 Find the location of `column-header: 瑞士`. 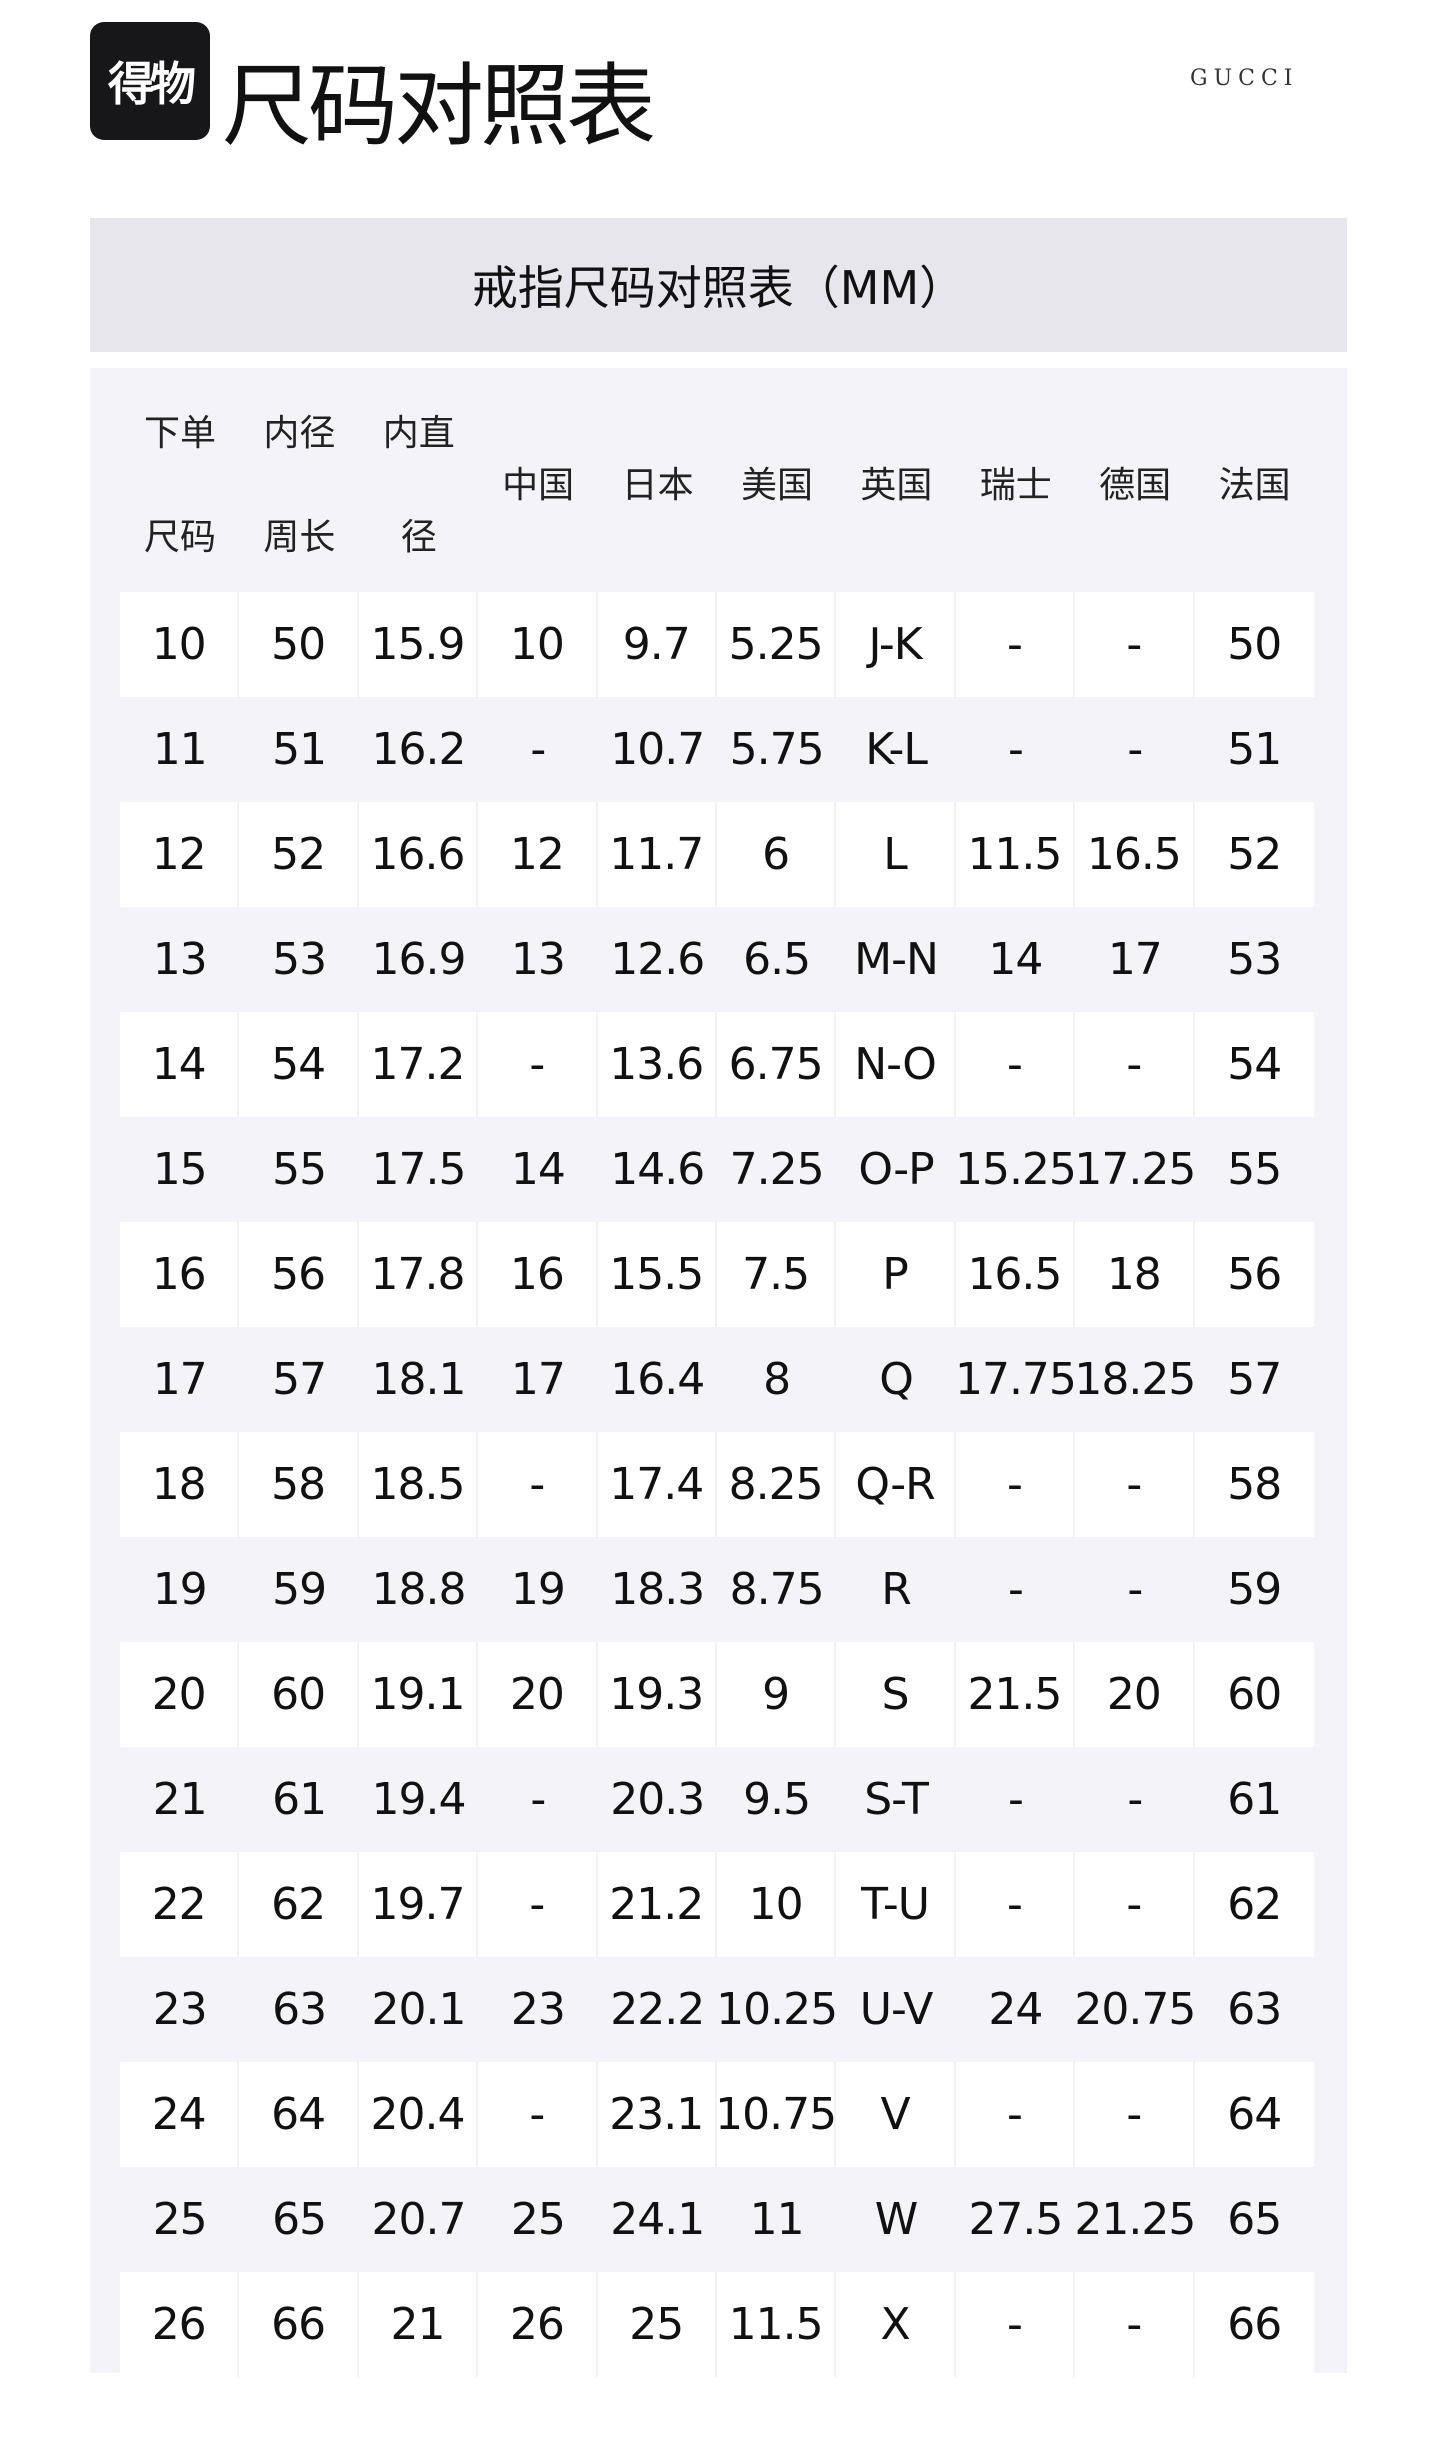

column-header: 瑞士 is located at coordinates (1015, 485).